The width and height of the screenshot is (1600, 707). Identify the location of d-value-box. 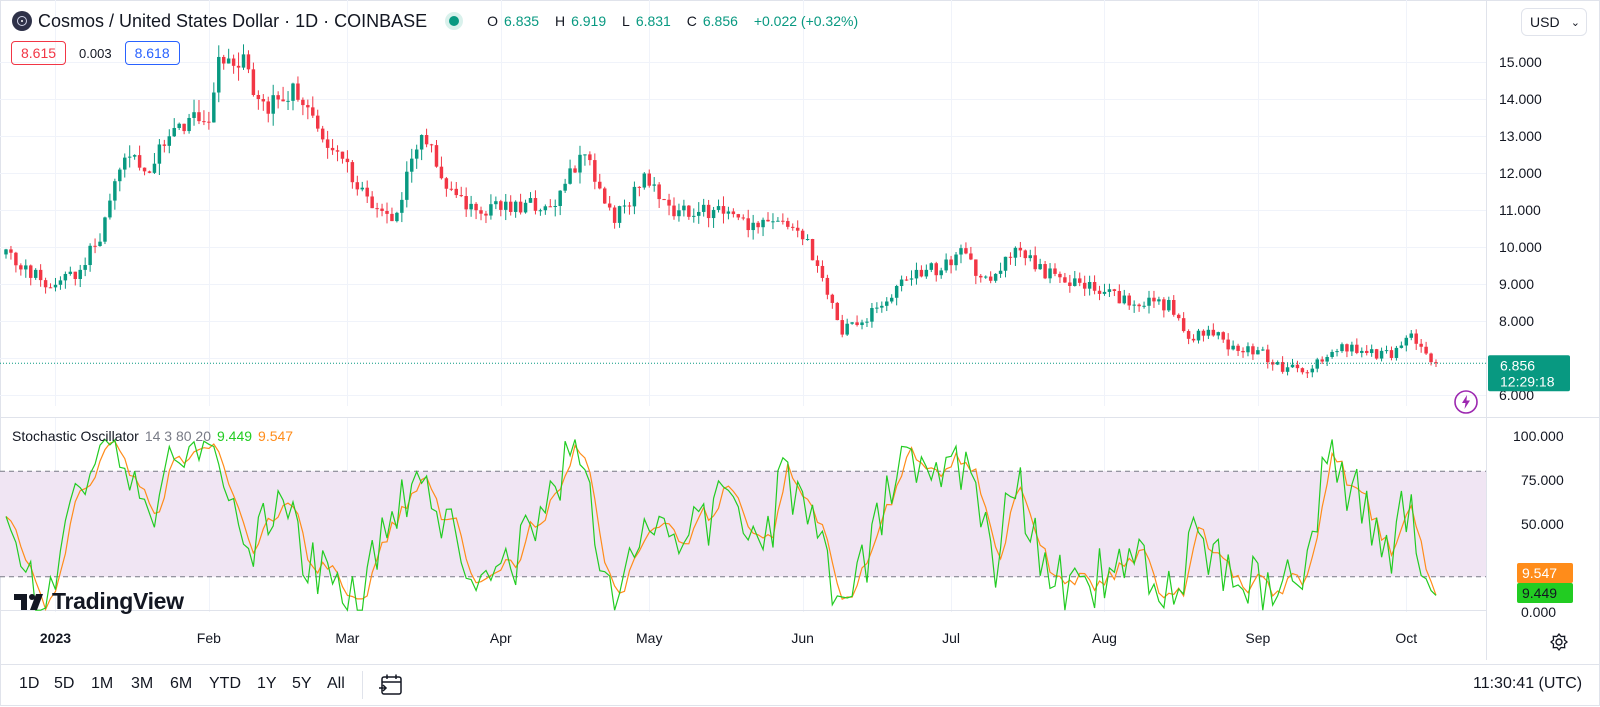
(1545, 573).